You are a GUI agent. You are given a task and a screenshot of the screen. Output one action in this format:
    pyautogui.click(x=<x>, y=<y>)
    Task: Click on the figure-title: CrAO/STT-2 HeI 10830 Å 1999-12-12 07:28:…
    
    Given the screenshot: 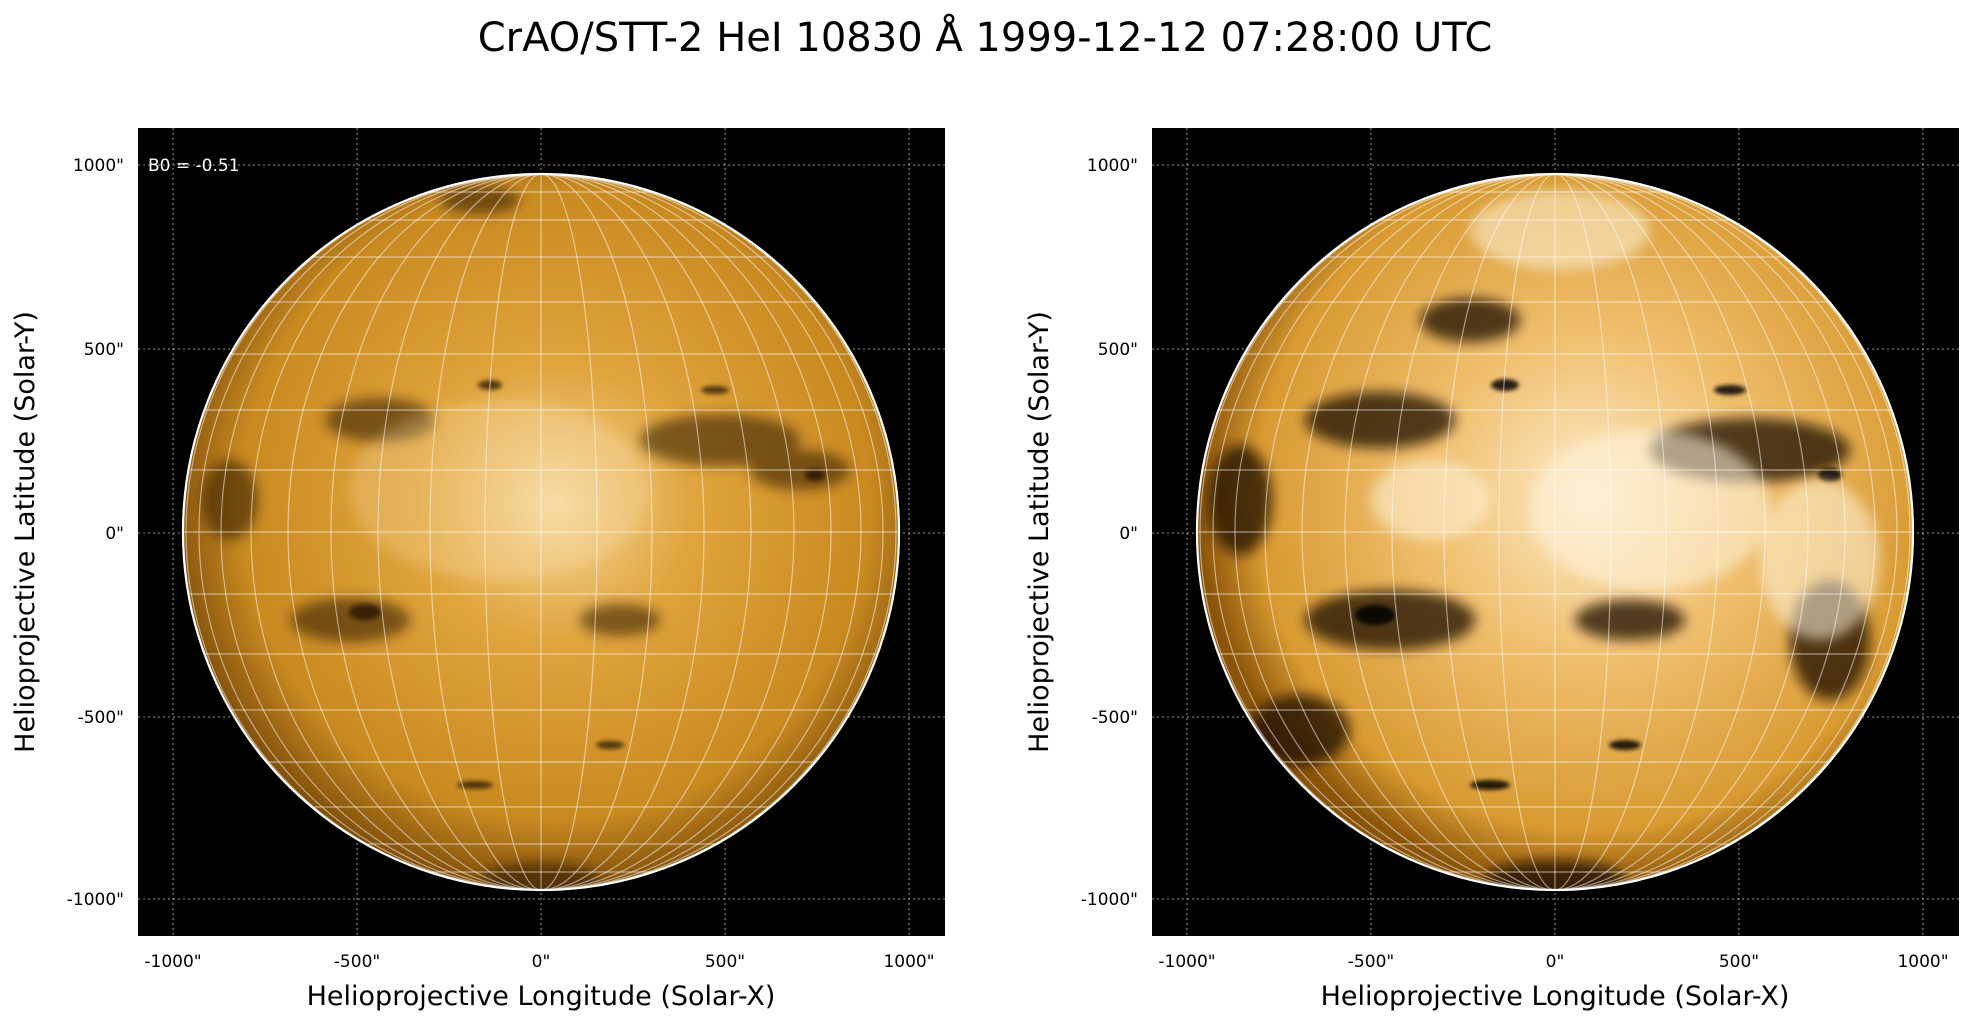 What is the action you would take?
    pyautogui.click(x=985, y=37)
    